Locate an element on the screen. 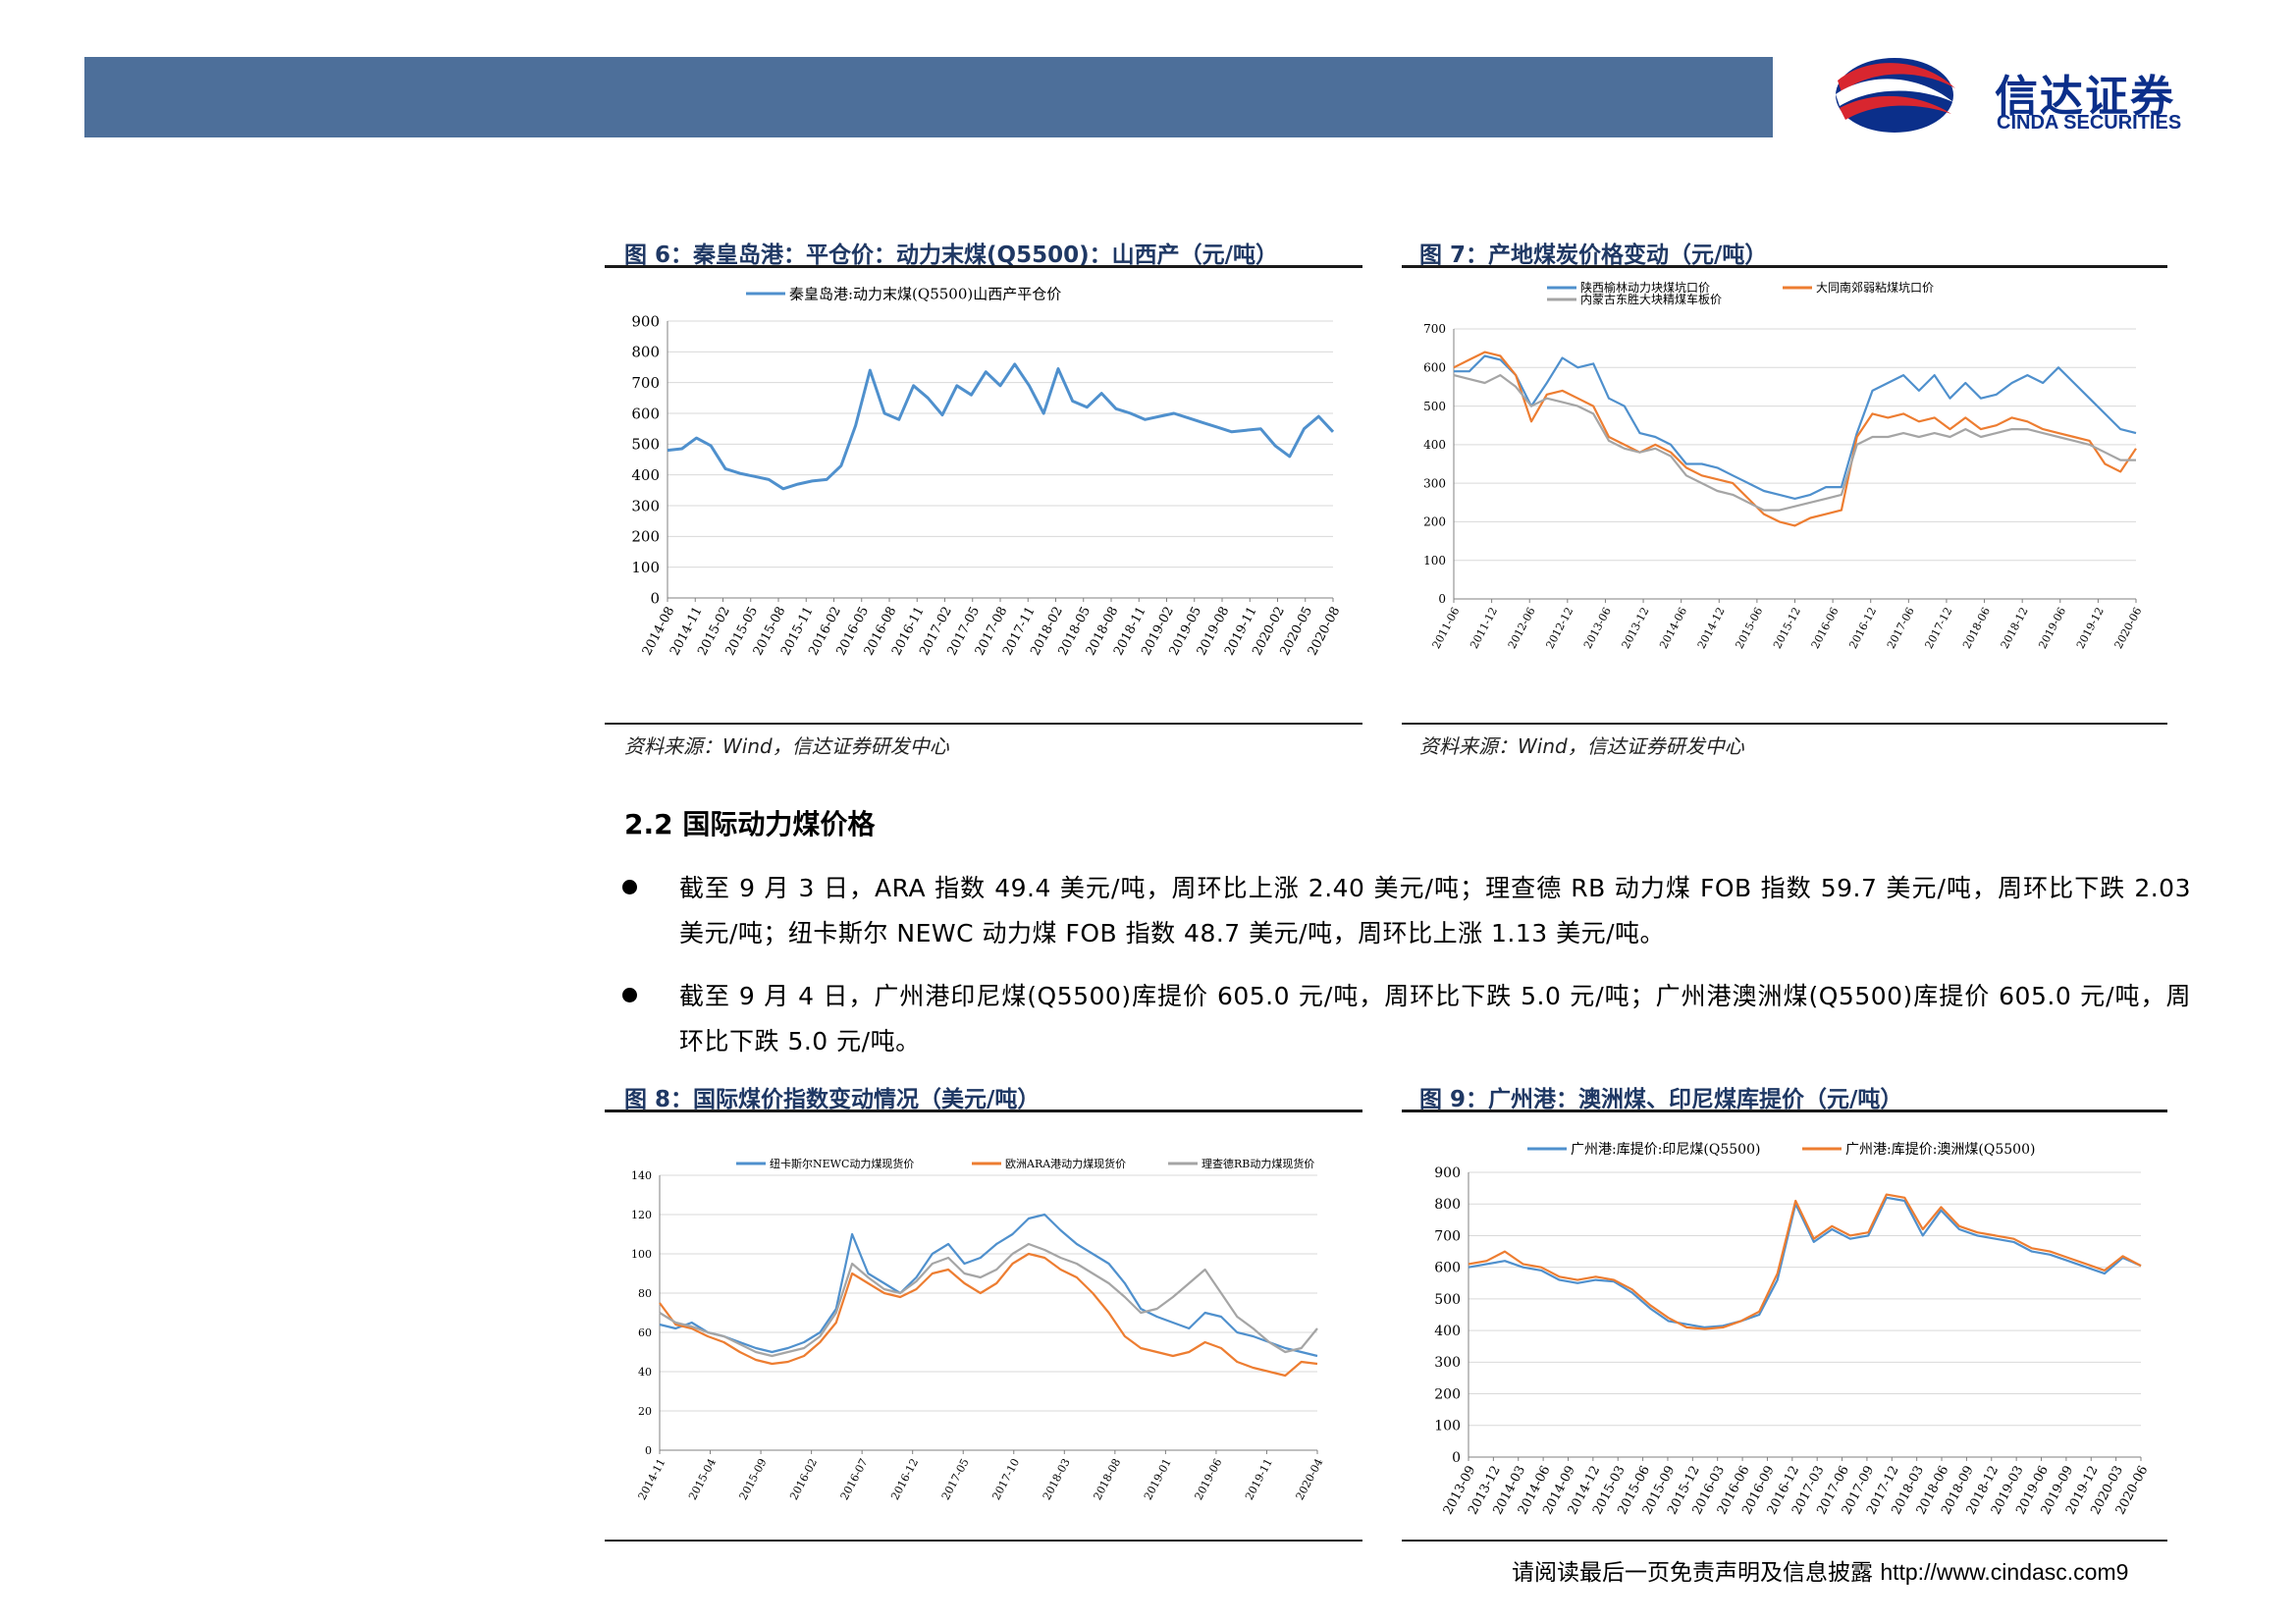 The width and height of the screenshot is (2296, 1624). fig6-ytick-label: 200 is located at coordinates (645, 537).